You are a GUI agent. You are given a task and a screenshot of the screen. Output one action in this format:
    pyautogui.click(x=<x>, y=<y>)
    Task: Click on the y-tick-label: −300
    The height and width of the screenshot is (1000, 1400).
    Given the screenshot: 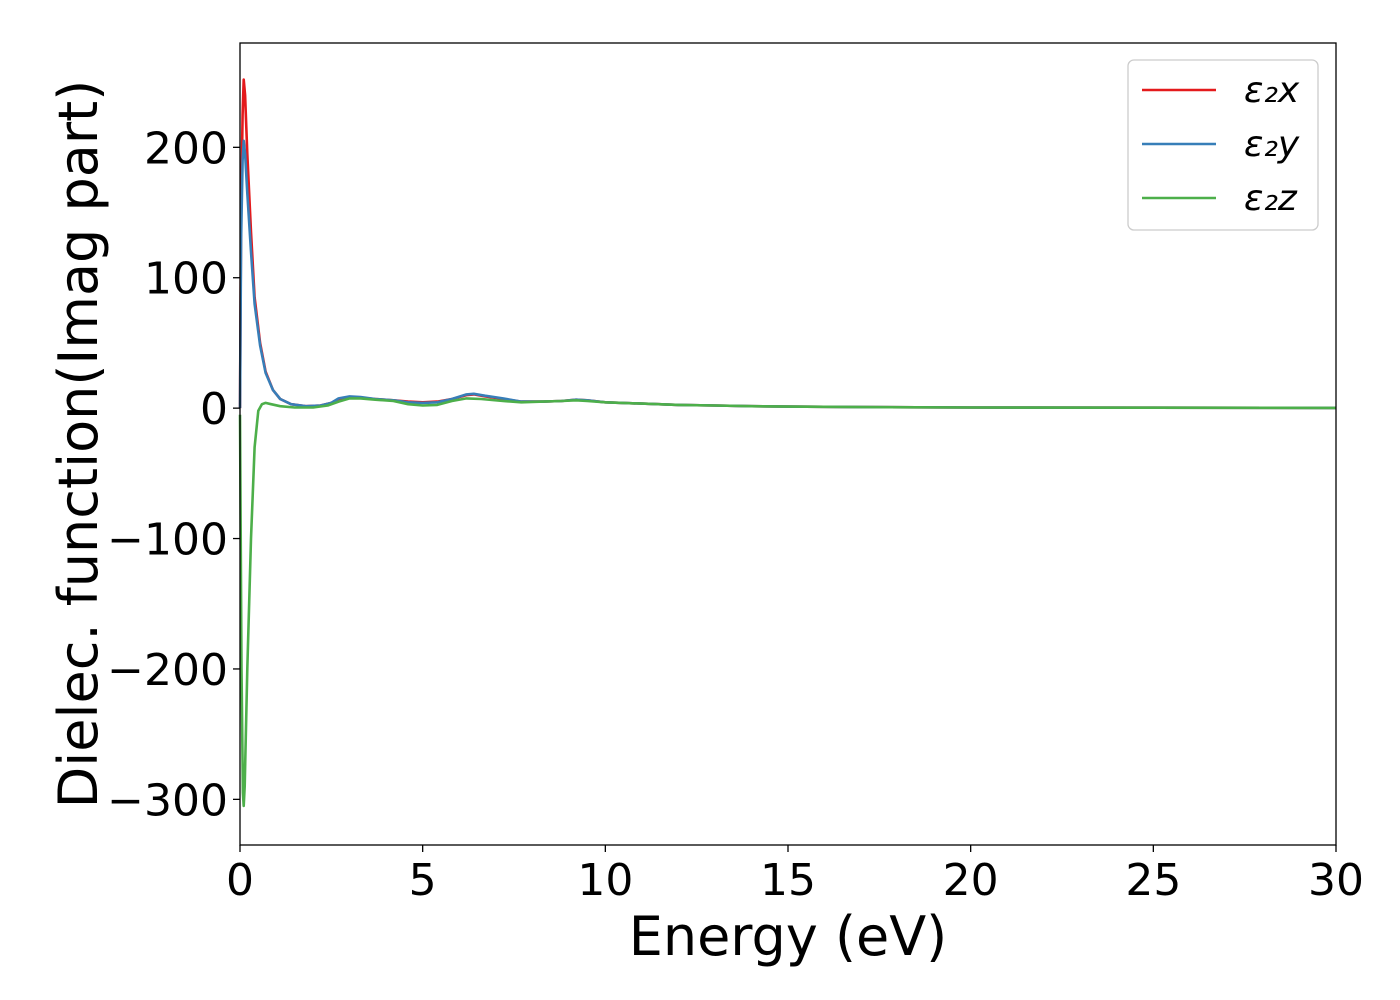 What is the action you would take?
    pyautogui.click(x=167, y=800)
    